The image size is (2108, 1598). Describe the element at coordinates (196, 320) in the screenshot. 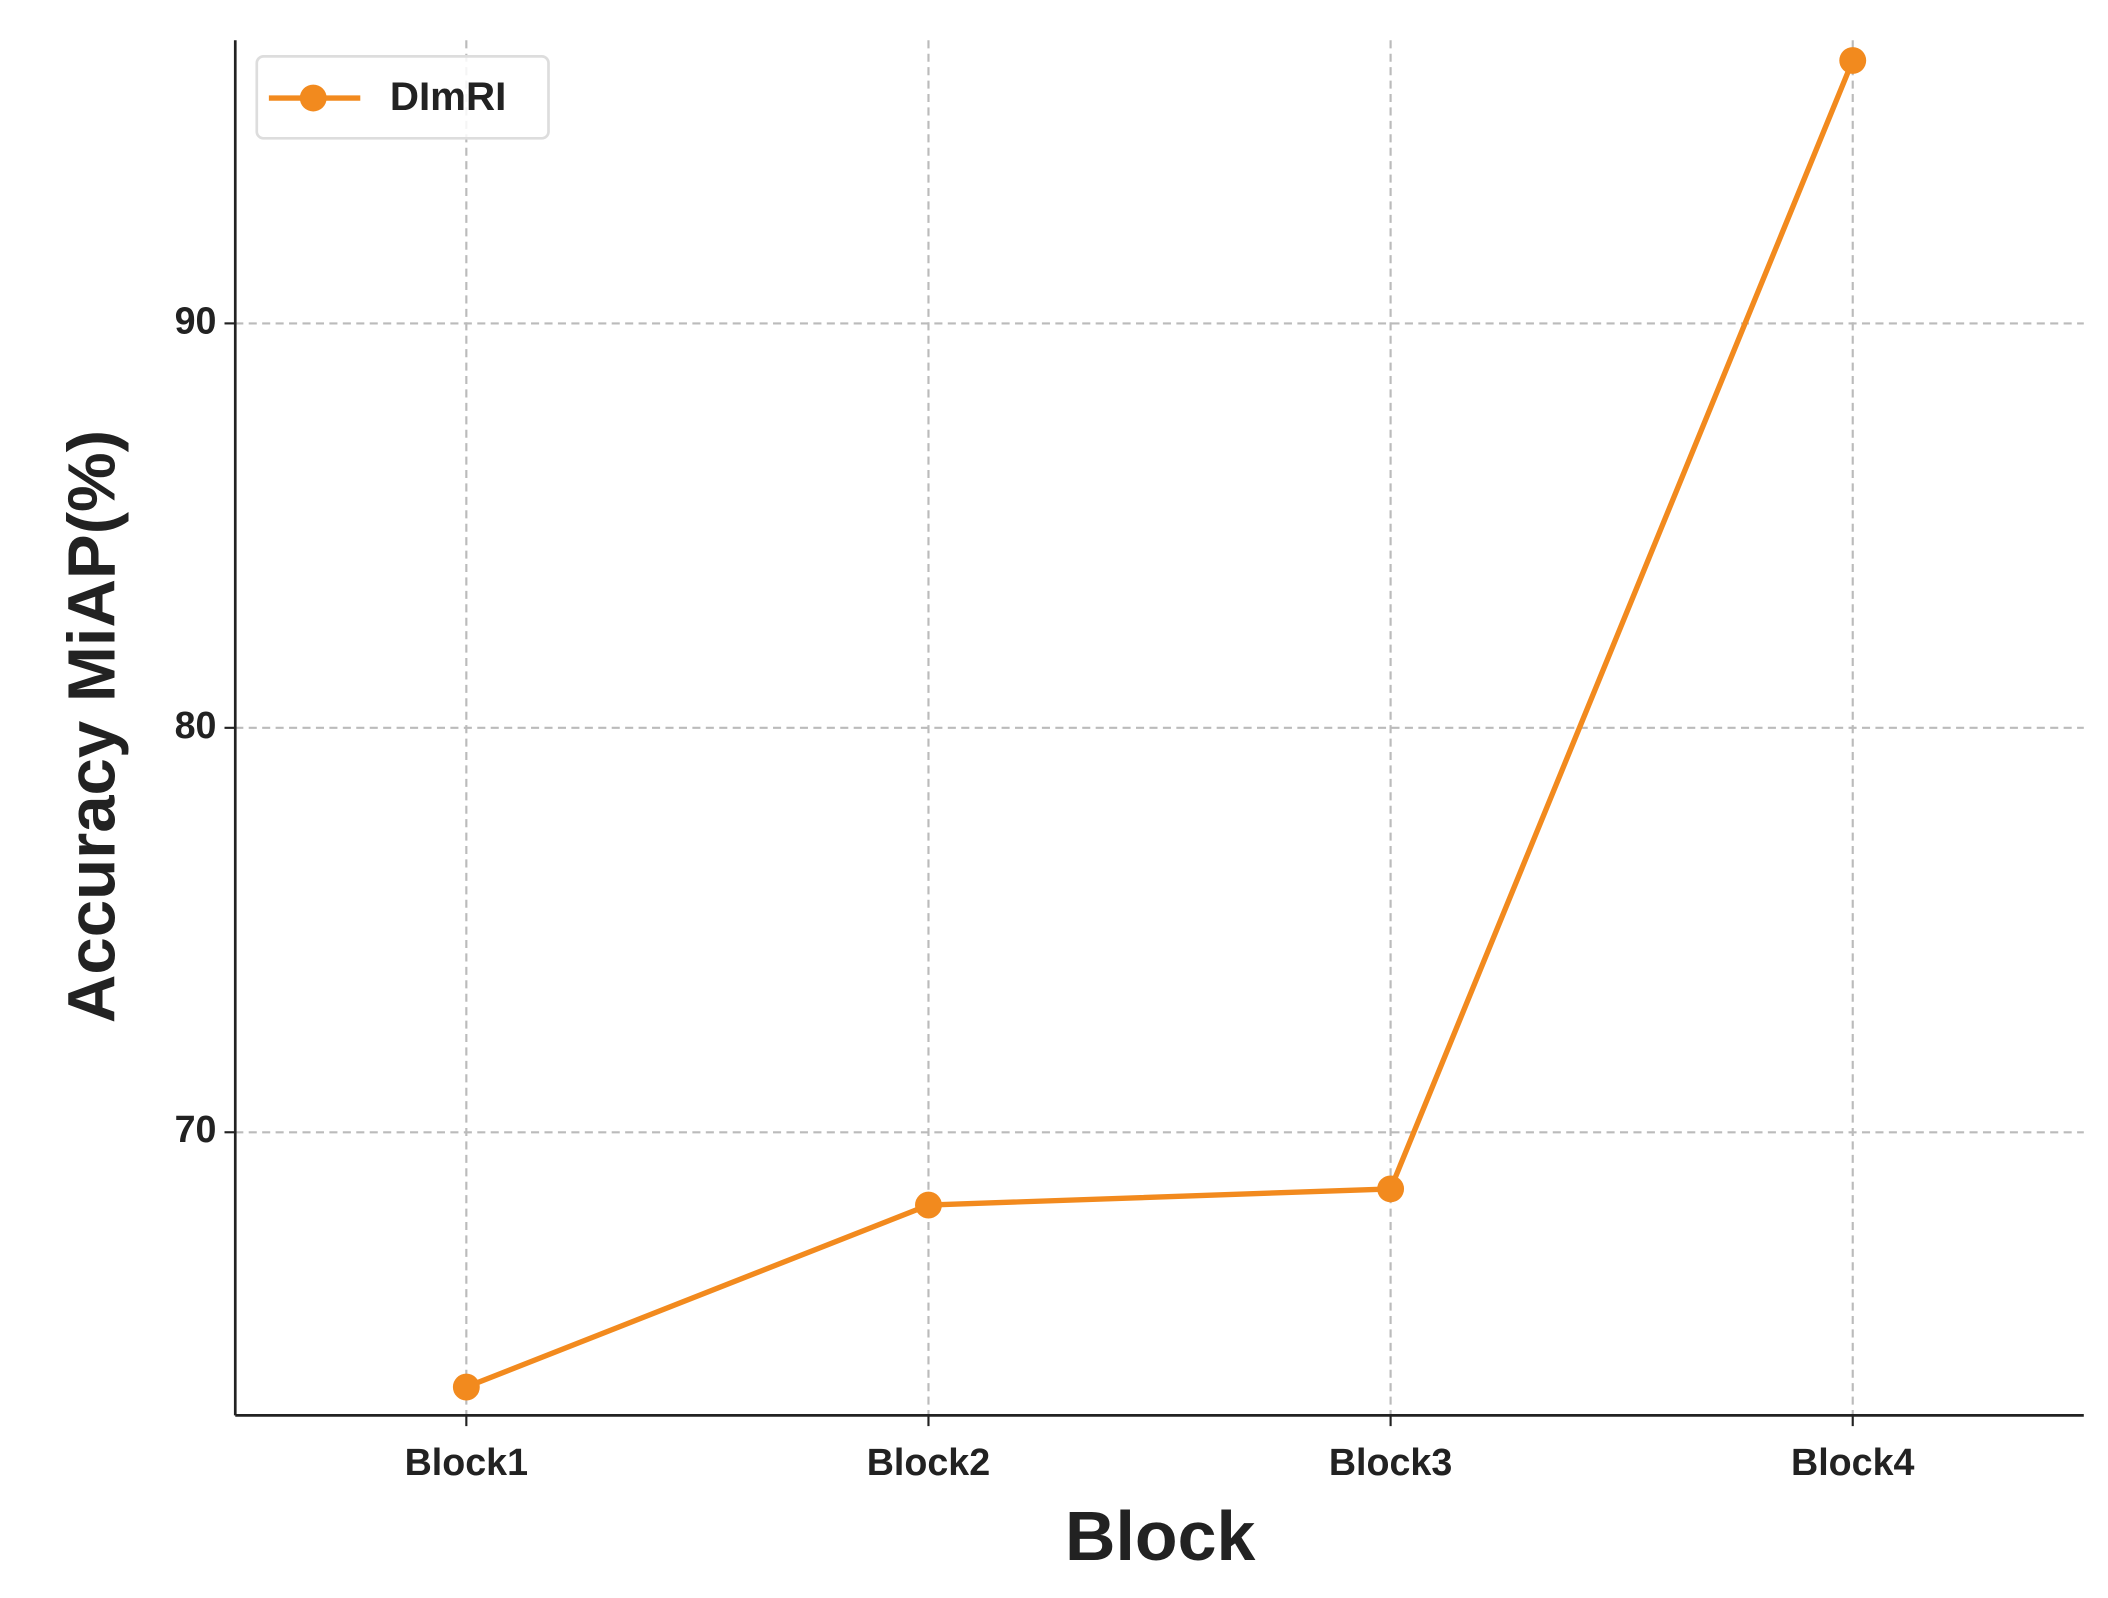

I see `y-tick-label: 90` at that location.